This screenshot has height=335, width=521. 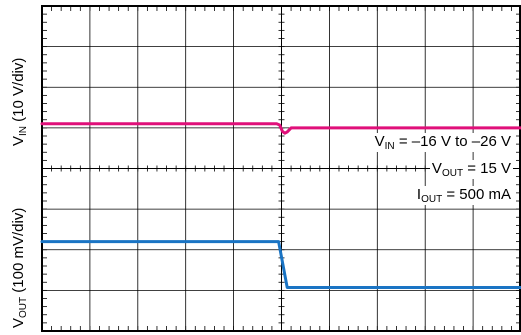 What do you see at coordinates (19, 101) in the screenshot?
I see `vin-axis-label: VIN (10 V/div)` at bounding box center [19, 101].